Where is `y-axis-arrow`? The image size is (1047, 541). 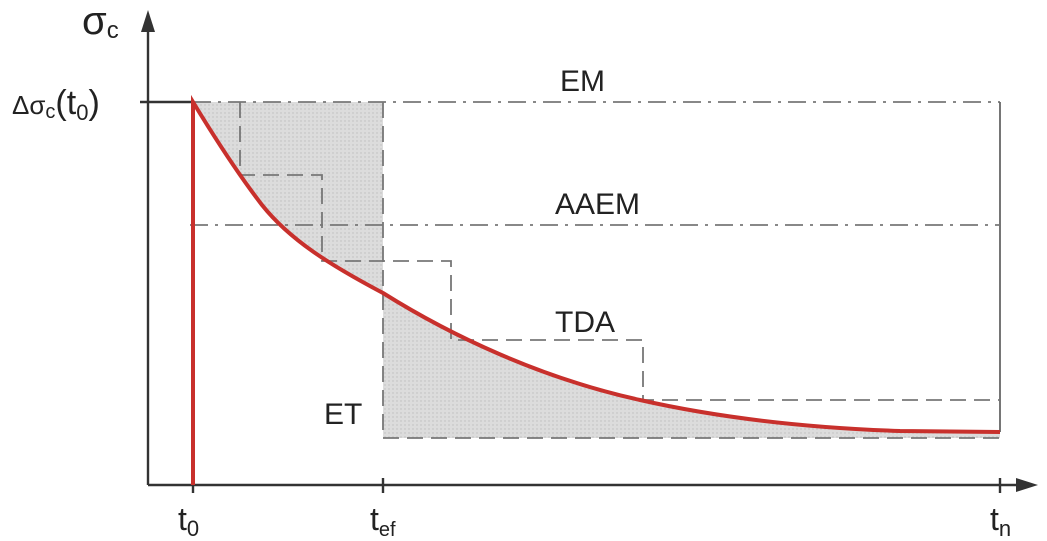
y-axis-arrow is located at coordinates (148, 21).